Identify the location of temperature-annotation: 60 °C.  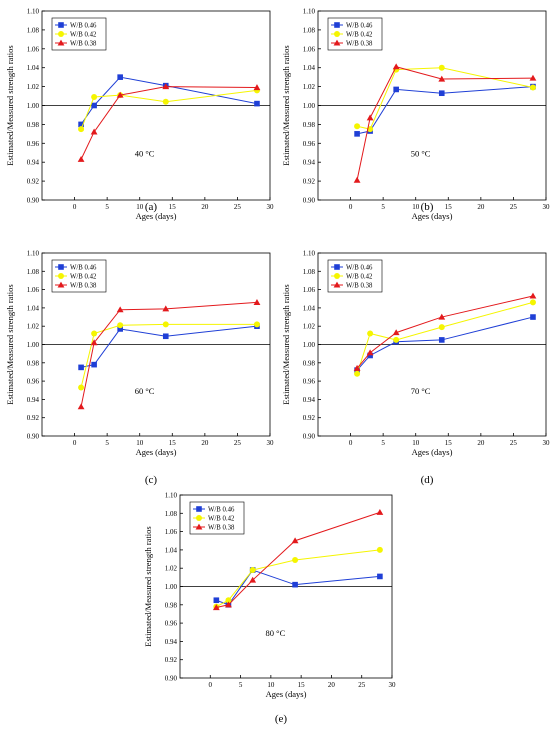
(145, 391).